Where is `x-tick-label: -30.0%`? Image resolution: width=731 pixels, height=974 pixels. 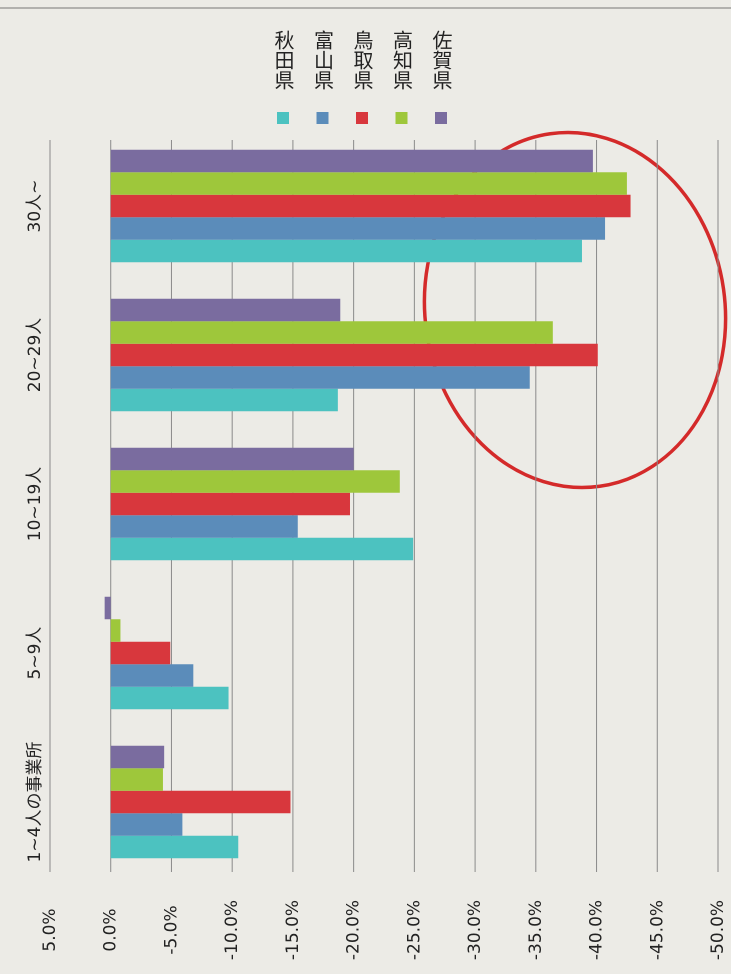
x-tick-label: -30.0% is located at coordinates (475, 930).